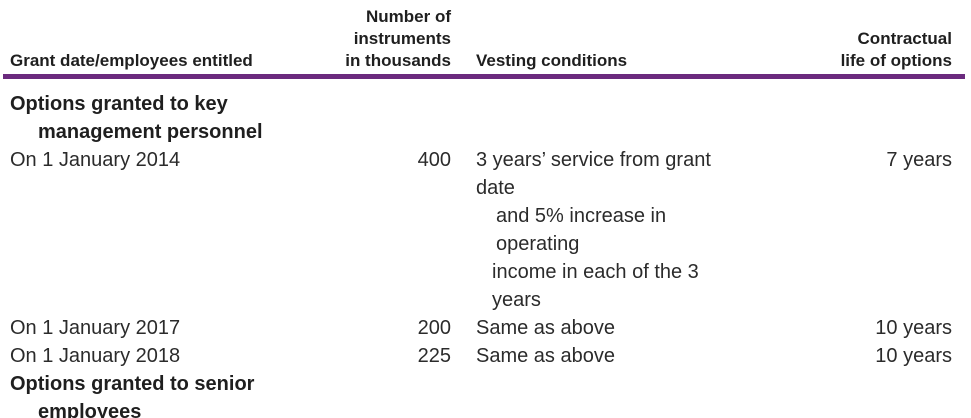  Describe the element at coordinates (90, 409) in the screenshot. I see `section-label-line2: employees` at that location.